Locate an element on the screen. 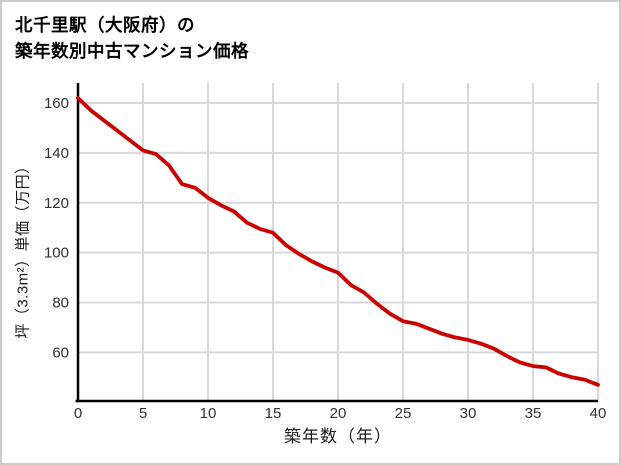 This screenshot has height=465, width=621. x-tick-label: 35 is located at coordinates (533, 413).